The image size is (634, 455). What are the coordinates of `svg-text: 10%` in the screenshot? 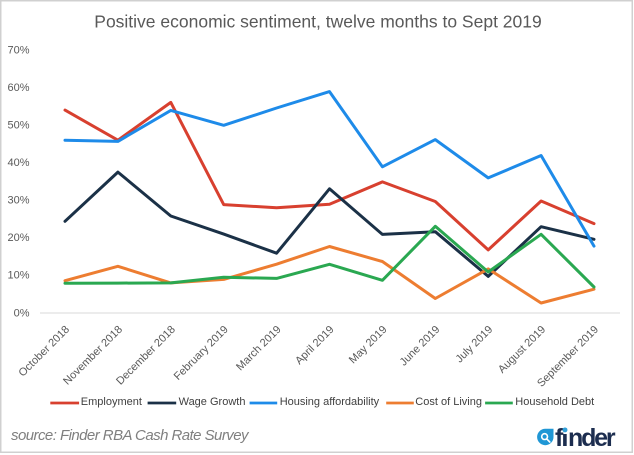 It's located at (18, 276).